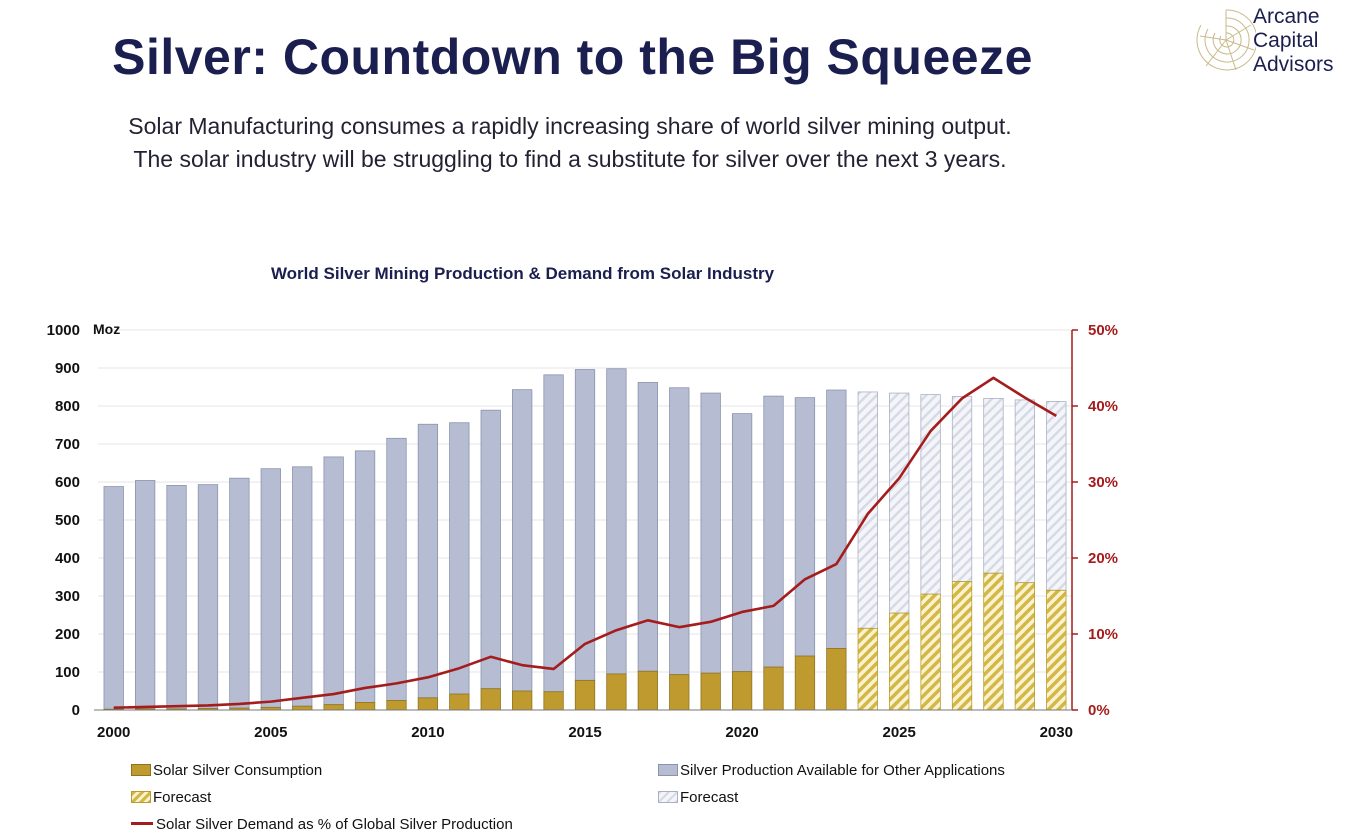  What do you see at coordinates (741, 732) in the screenshot?
I see `x-tick-label: 2020` at bounding box center [741, 732].